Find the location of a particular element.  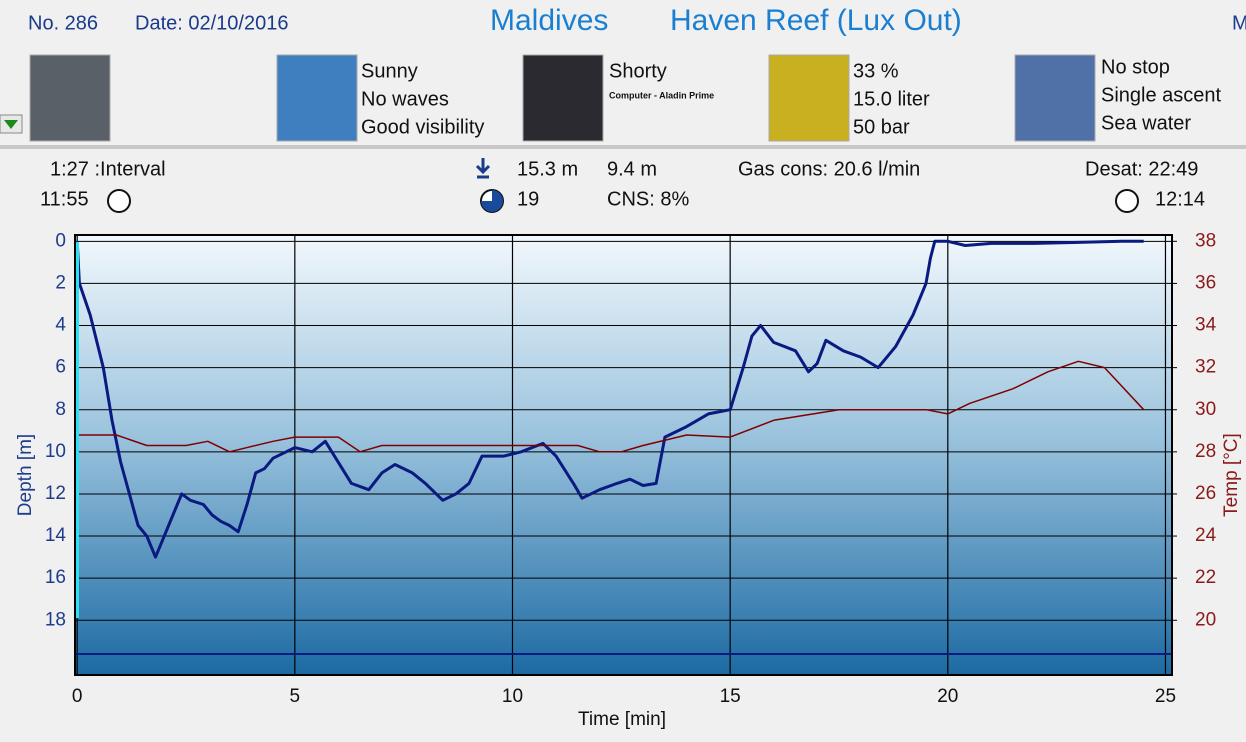

x-tick-label: 20 is located at coordinates (947, 696).